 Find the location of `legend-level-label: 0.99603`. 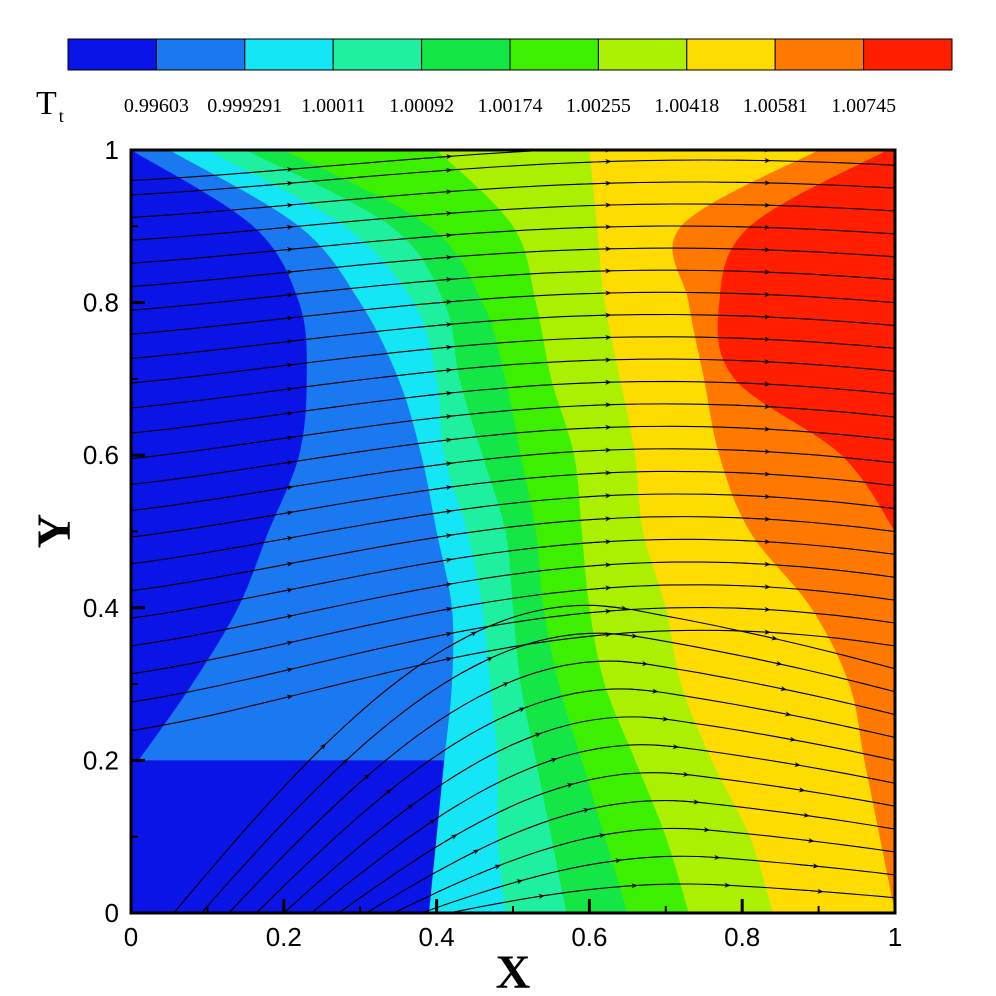

legend-level-label: 0.99603 is located at coordinates (156, 106).